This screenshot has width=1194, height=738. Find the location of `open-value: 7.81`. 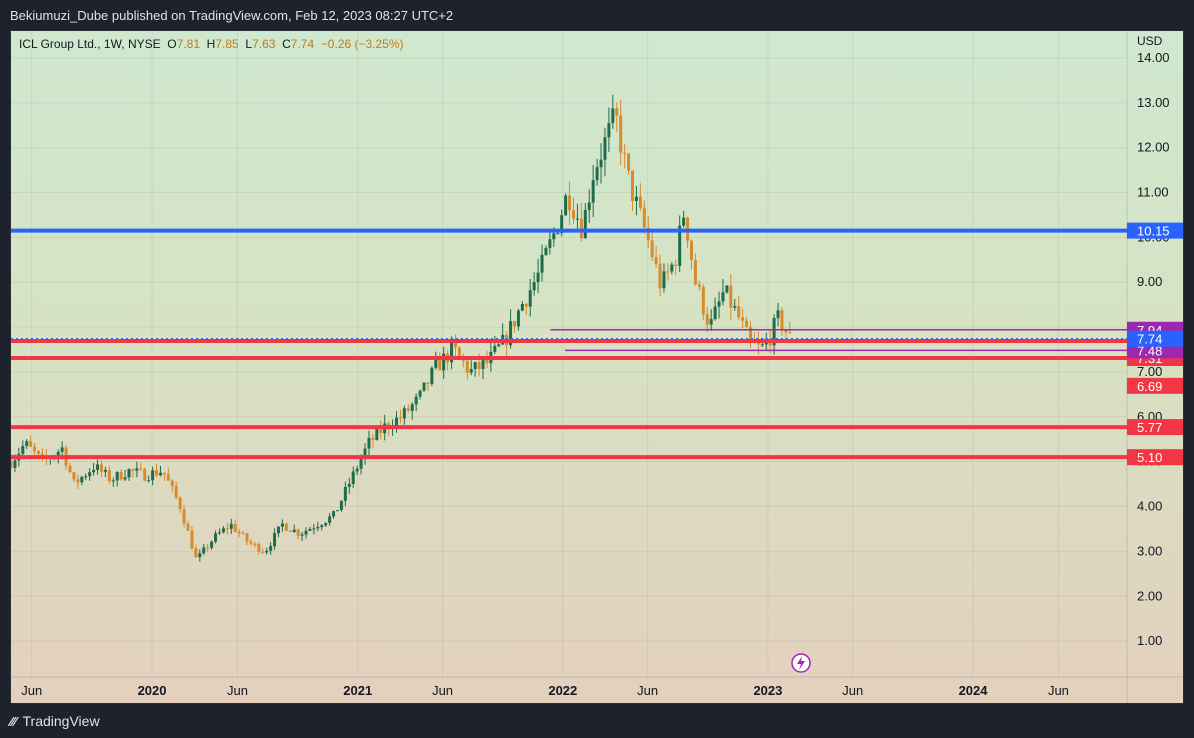

open-value: 7.81 is located at coordinates (188, 44).